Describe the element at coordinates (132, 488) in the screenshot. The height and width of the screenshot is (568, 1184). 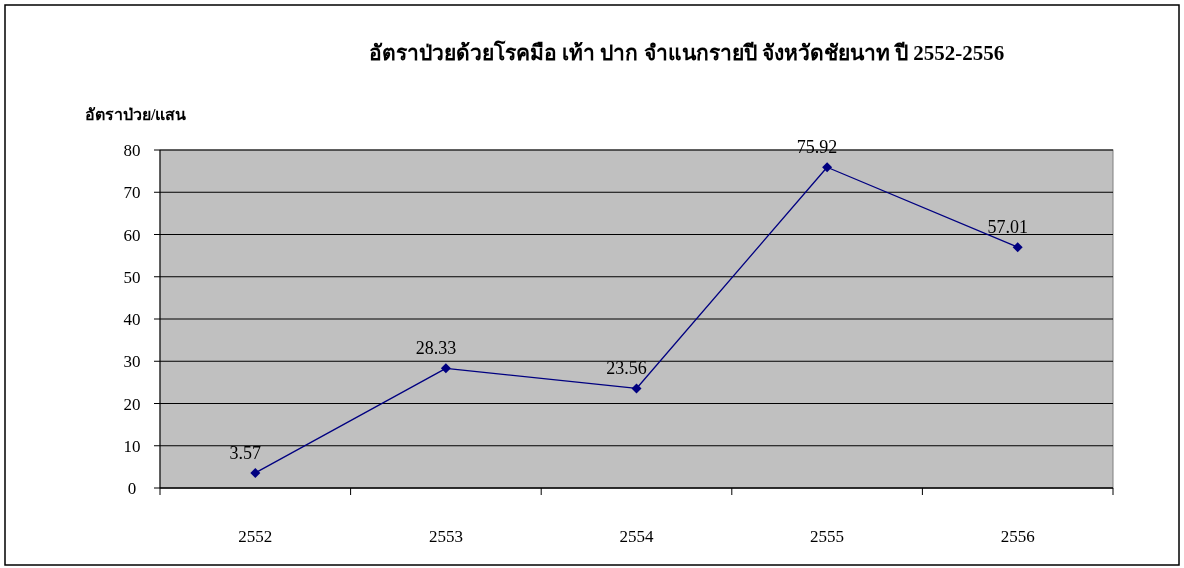
I see `ytick-label: 0` at that location.